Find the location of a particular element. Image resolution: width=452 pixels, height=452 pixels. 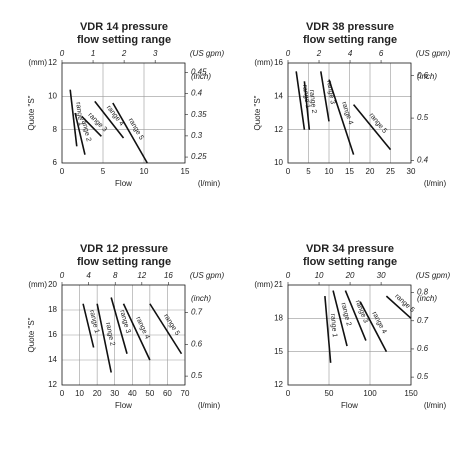

chart-title: VDR 12 pressure is located at coordinates (124, 249).